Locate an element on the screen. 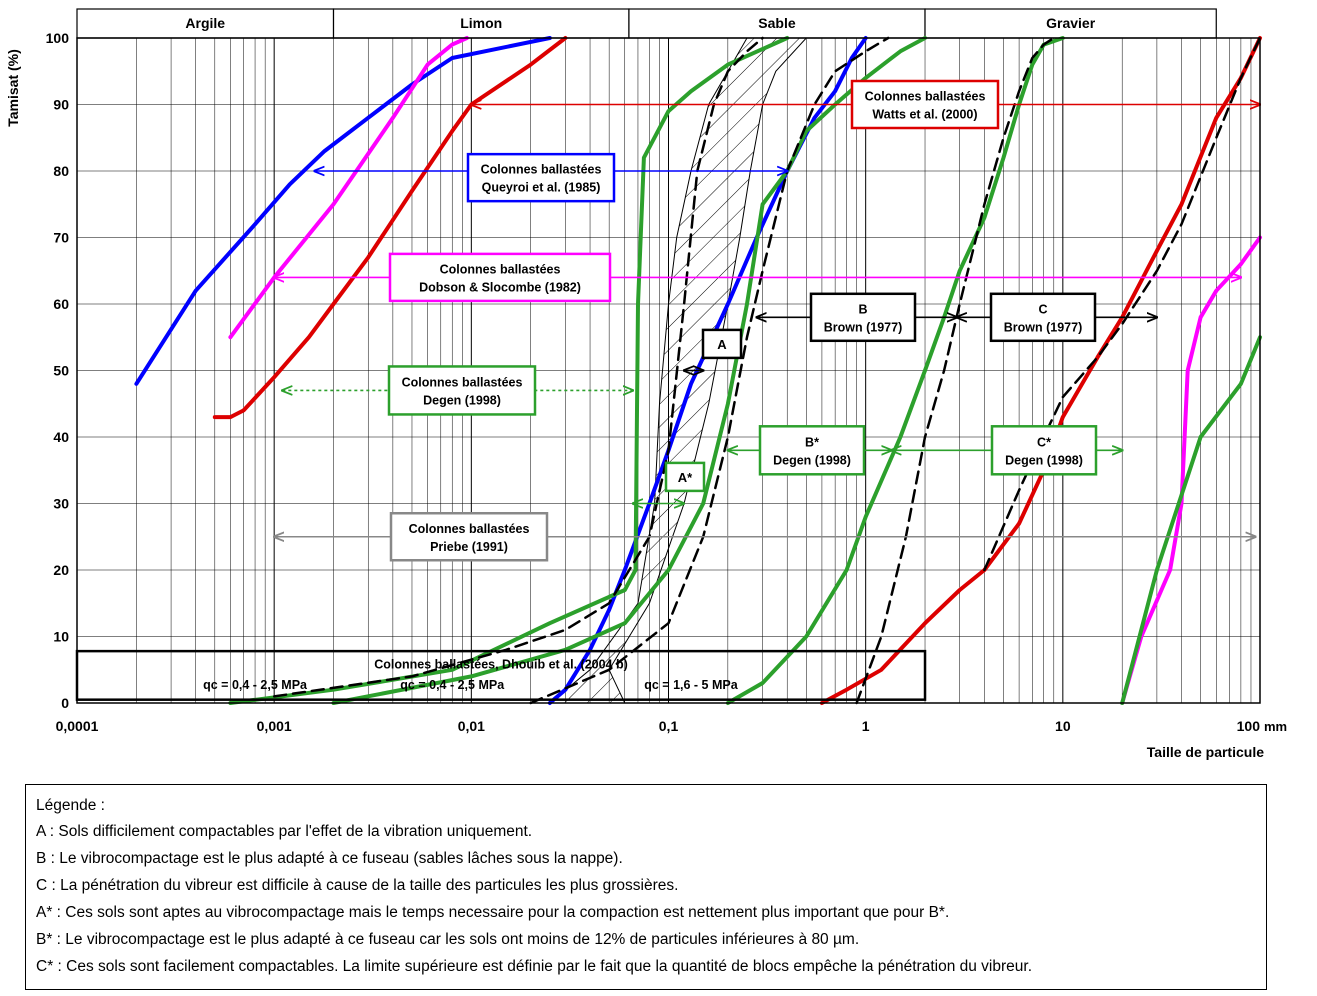  soil-class-label: Argile is located at coordinates (205, 23).